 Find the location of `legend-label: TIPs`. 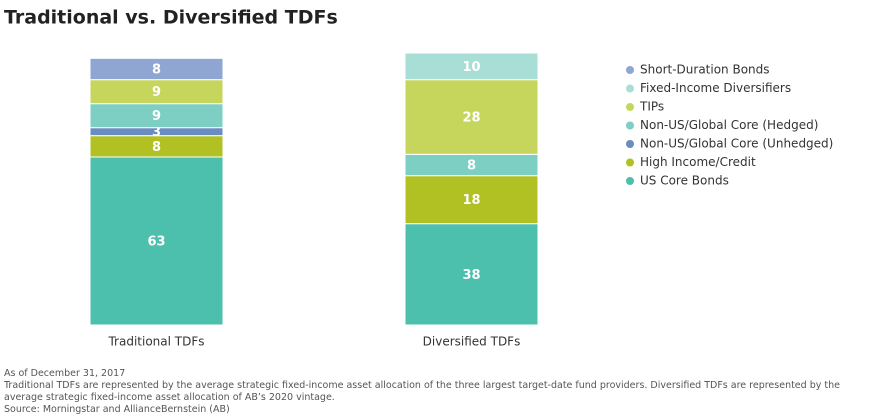

legend-label: TIPs is located at coordinates (651, 107).